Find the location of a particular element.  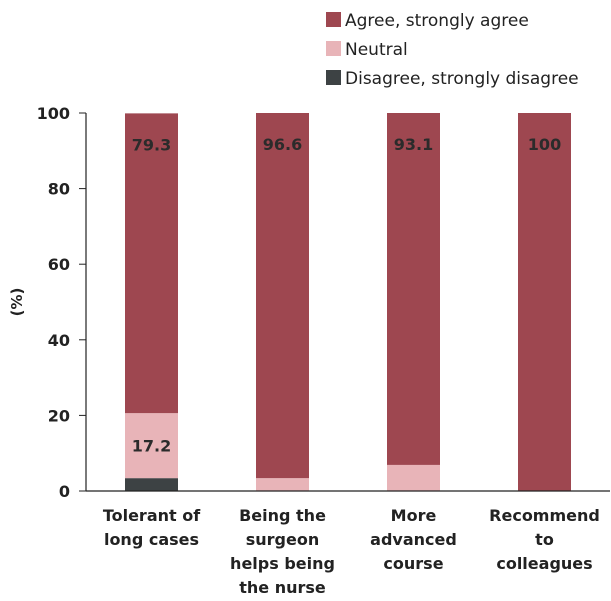

y-axis-ticks: 0 20 40 60 80 100 is located at coordinates (61, 302).